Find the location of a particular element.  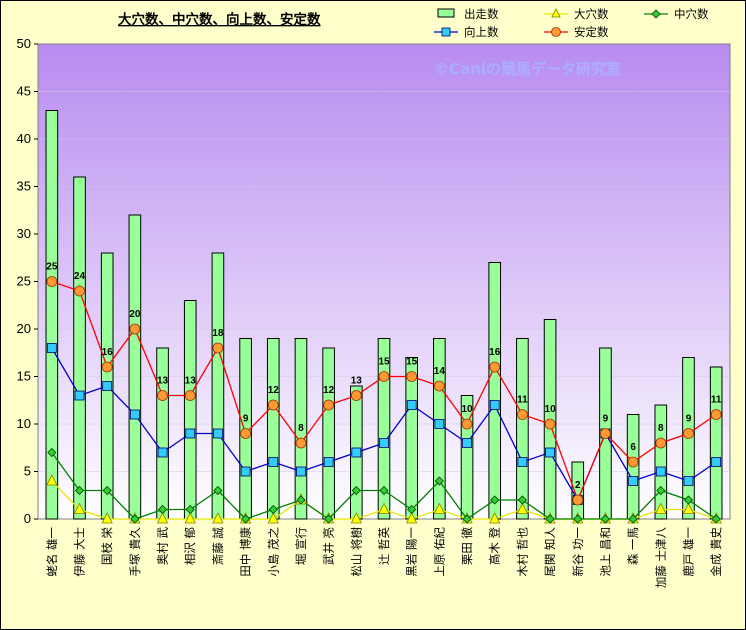

data-label-安定数-6: 13 is located at coordinates (191, 381).